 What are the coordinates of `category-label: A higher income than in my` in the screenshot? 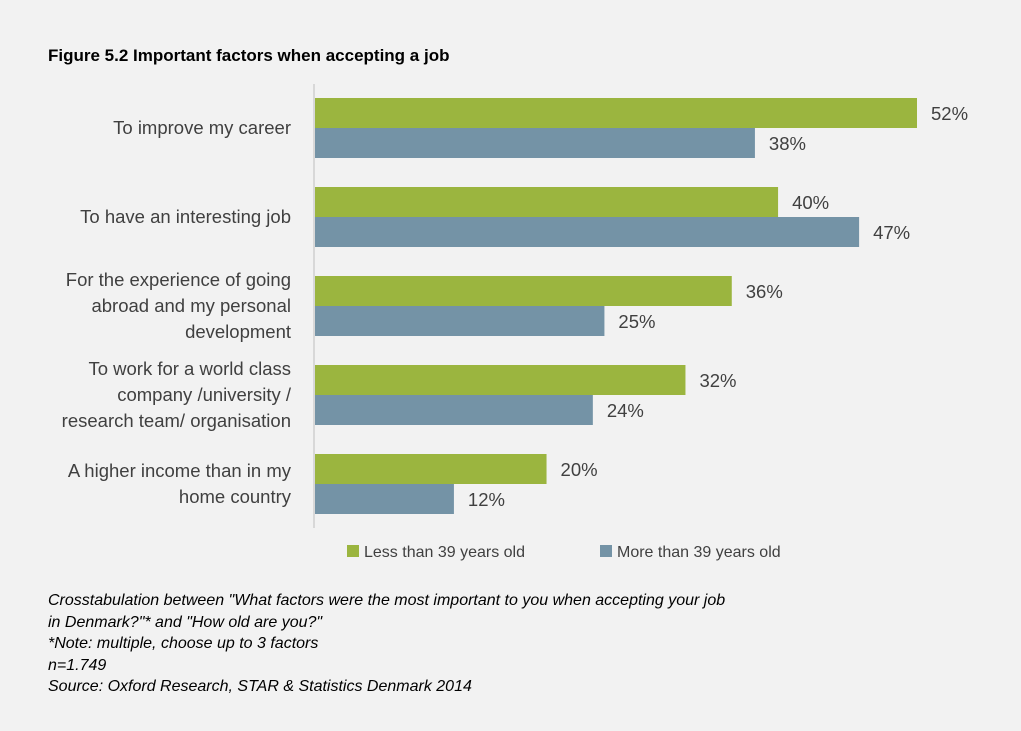 It's located at (180, 470).